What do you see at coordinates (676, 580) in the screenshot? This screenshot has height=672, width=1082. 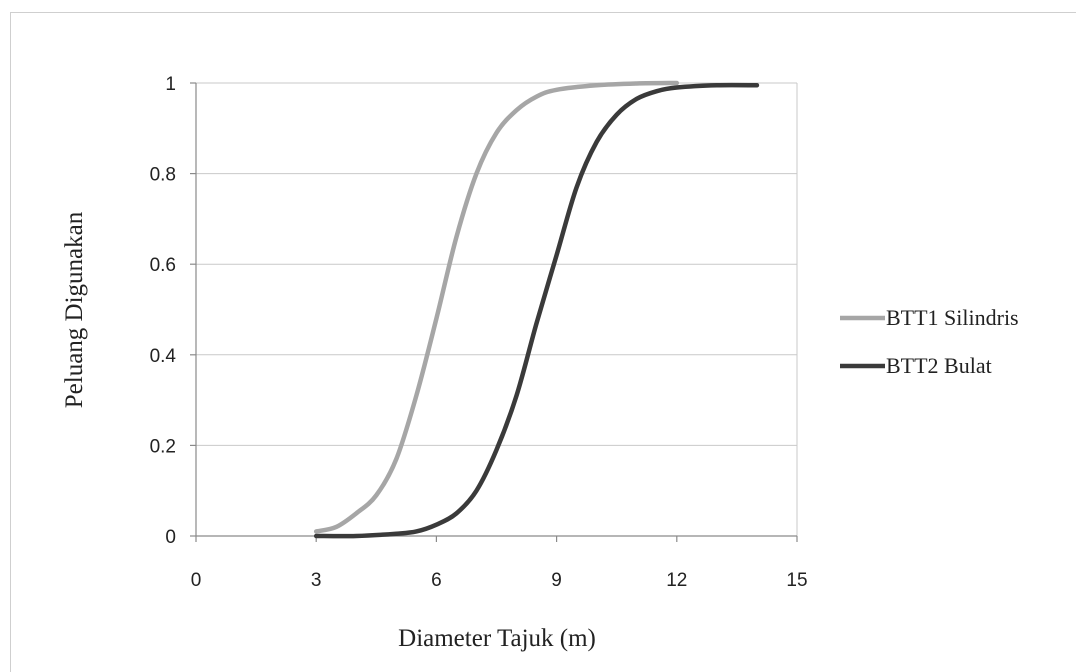 I see `x-tick-label-4: 12` at bounding box center [676, 580].